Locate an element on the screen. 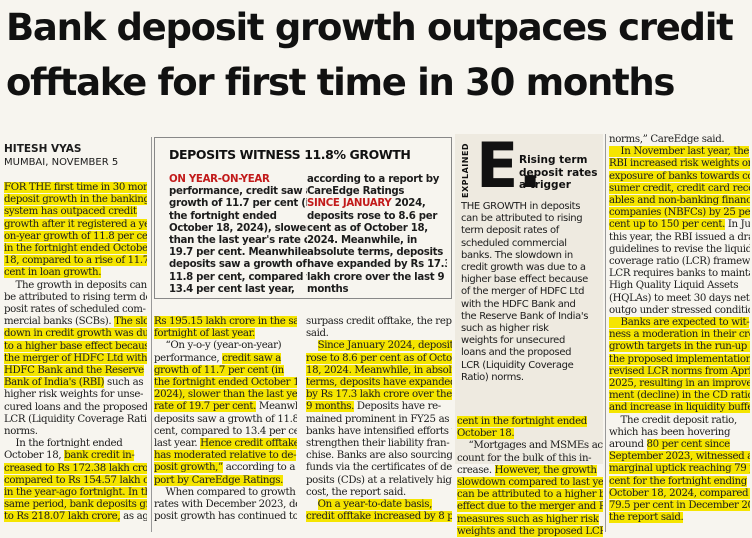 The height and width of the screenshot is (538, 752). text-line: measures such as higher risk is located at coordinates (530, 519).